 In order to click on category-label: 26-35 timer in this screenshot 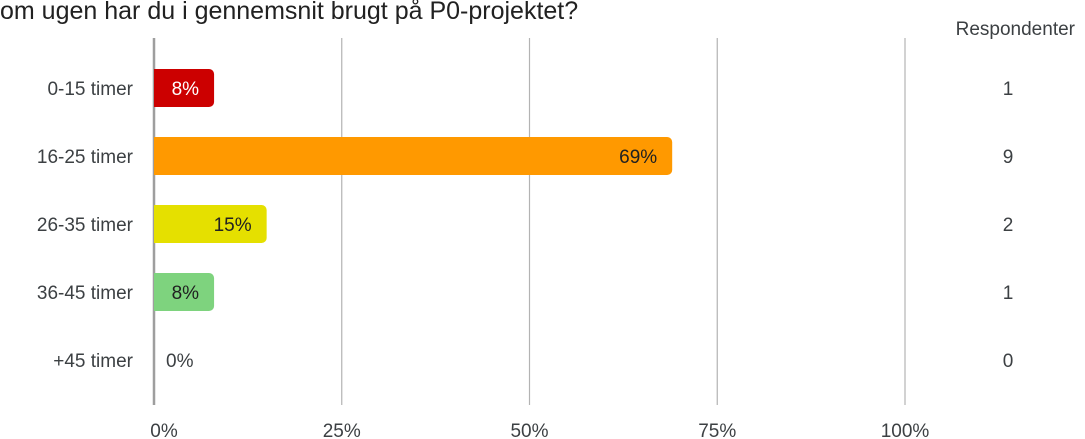, I will do `click(85, 225)`.